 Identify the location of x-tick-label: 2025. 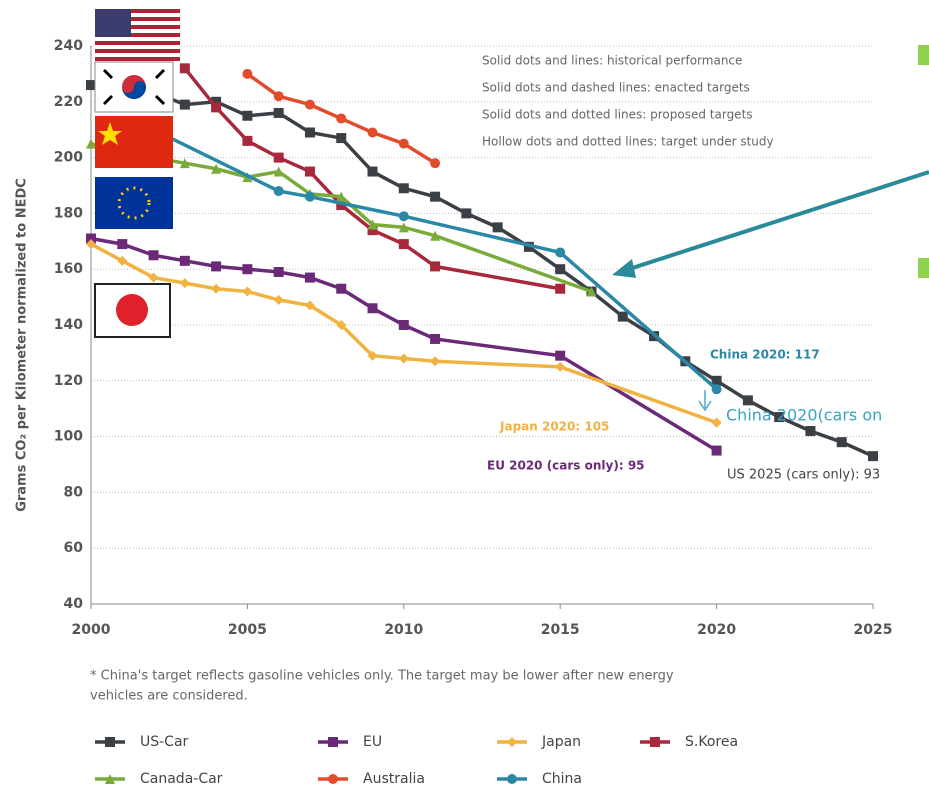
(873, 630).